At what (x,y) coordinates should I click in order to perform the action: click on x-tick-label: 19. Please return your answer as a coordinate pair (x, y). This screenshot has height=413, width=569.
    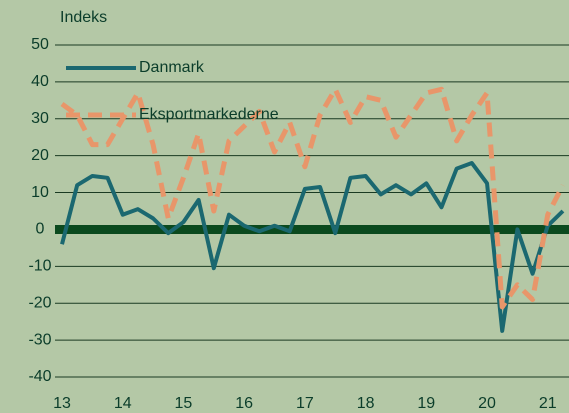
    Looking at the image, I should click on (426, 403).